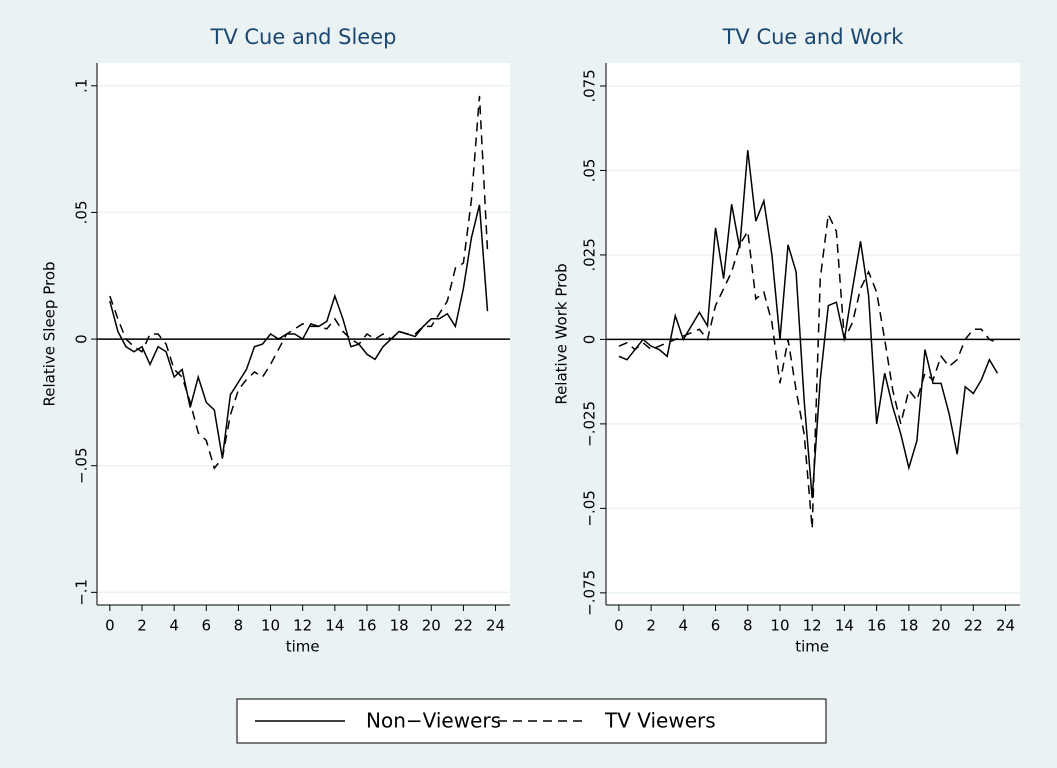 This screenshot has width=1057, height=768. Describe the element at coordinates (50, 333) in the screenshot. I see `y-axis-label: Relative Sleep Prob` at that location.